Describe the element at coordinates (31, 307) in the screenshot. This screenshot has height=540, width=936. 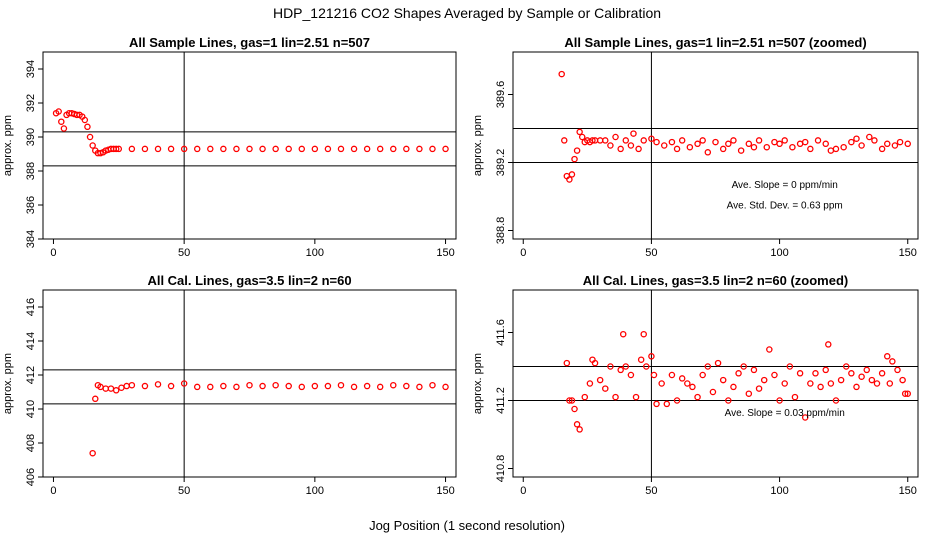
I see `y-tick-label: 416` at that location.